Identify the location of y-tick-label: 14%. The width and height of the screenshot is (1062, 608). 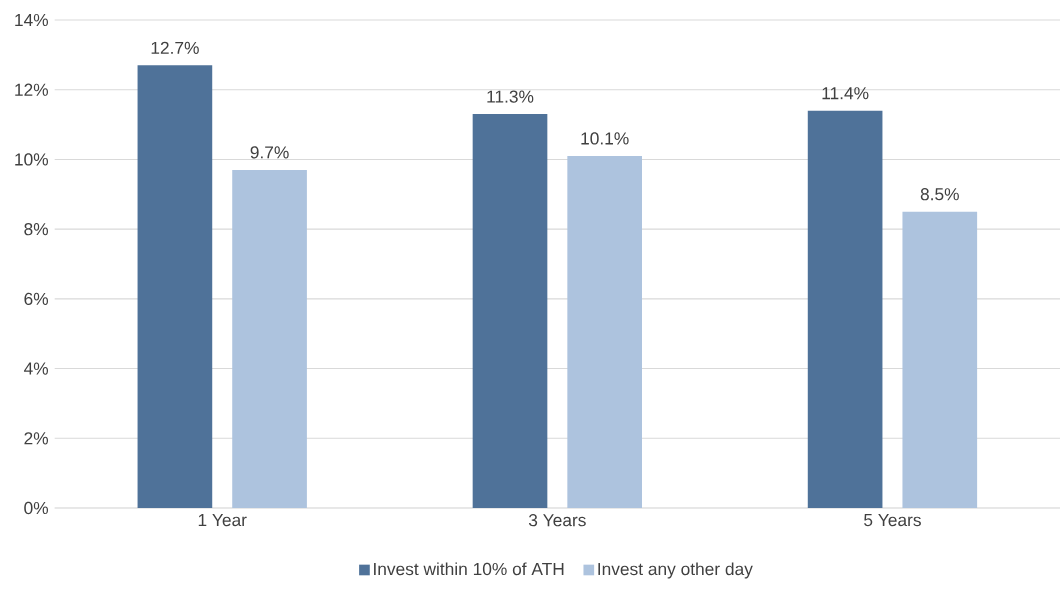
(32, 20).